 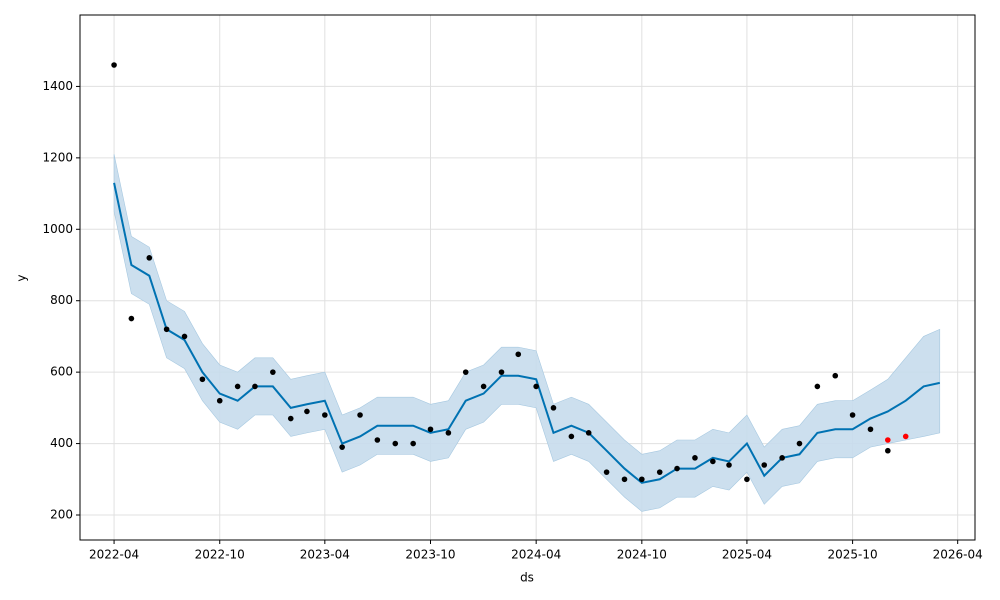 I want to click on x-tick-label: 2026-04, so click(x=958, y=555).